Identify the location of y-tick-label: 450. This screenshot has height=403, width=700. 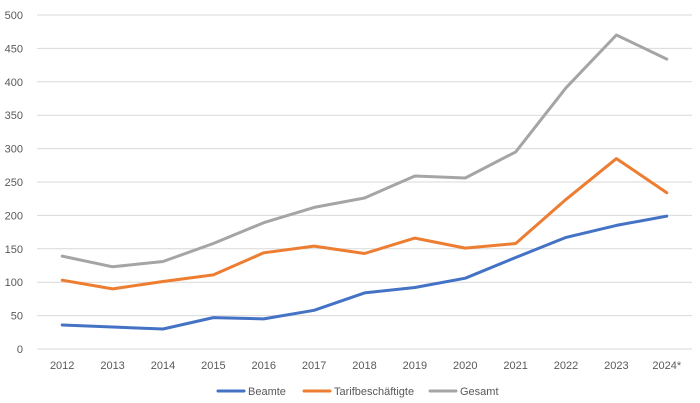
(14, 49).